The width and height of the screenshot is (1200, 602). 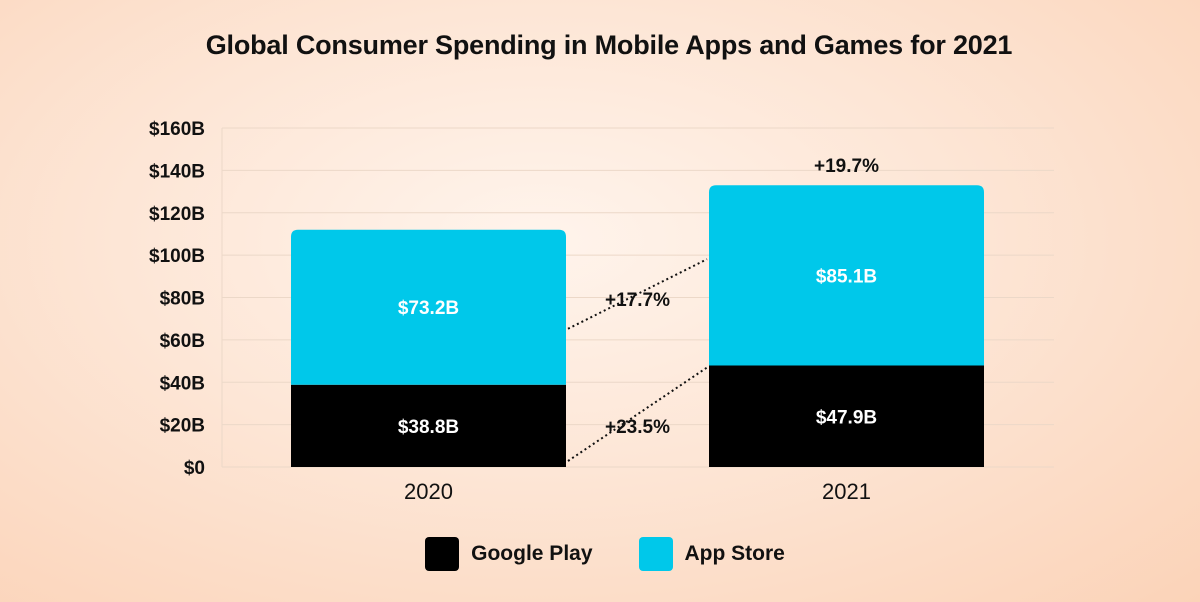 What do you see at coordinates (177, 214) in the screenshot?
I see `y-tick-label: $120B` at bounding box center [177, 214].